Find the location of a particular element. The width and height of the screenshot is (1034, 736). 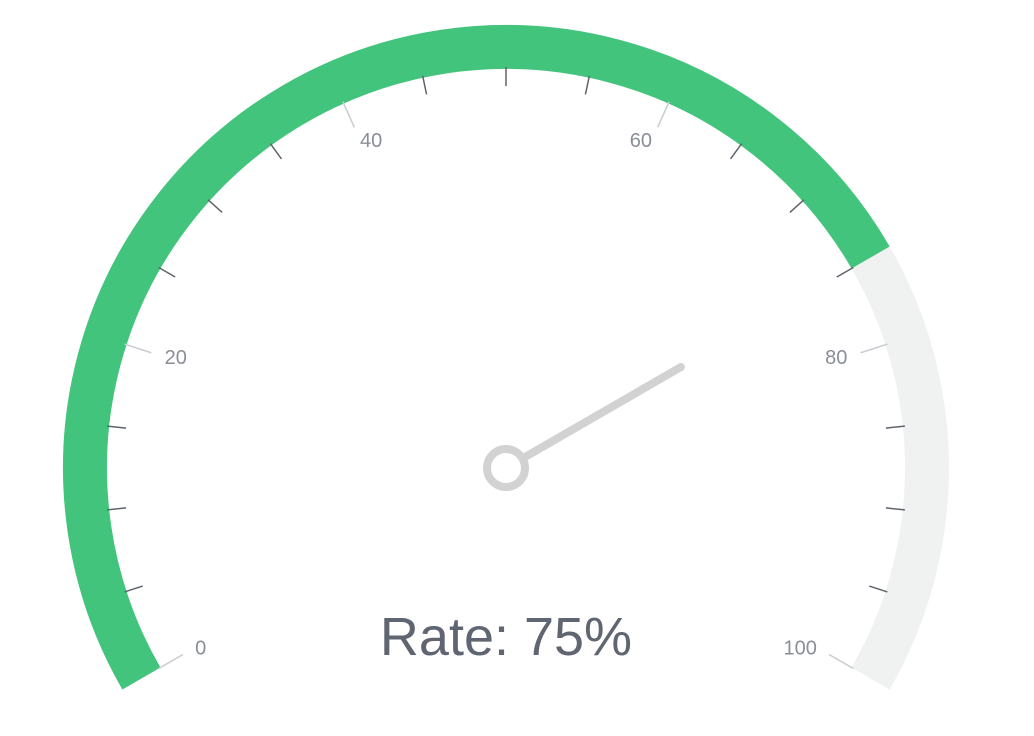

tick-label-40: 40 is located at coordinates (371, 141).